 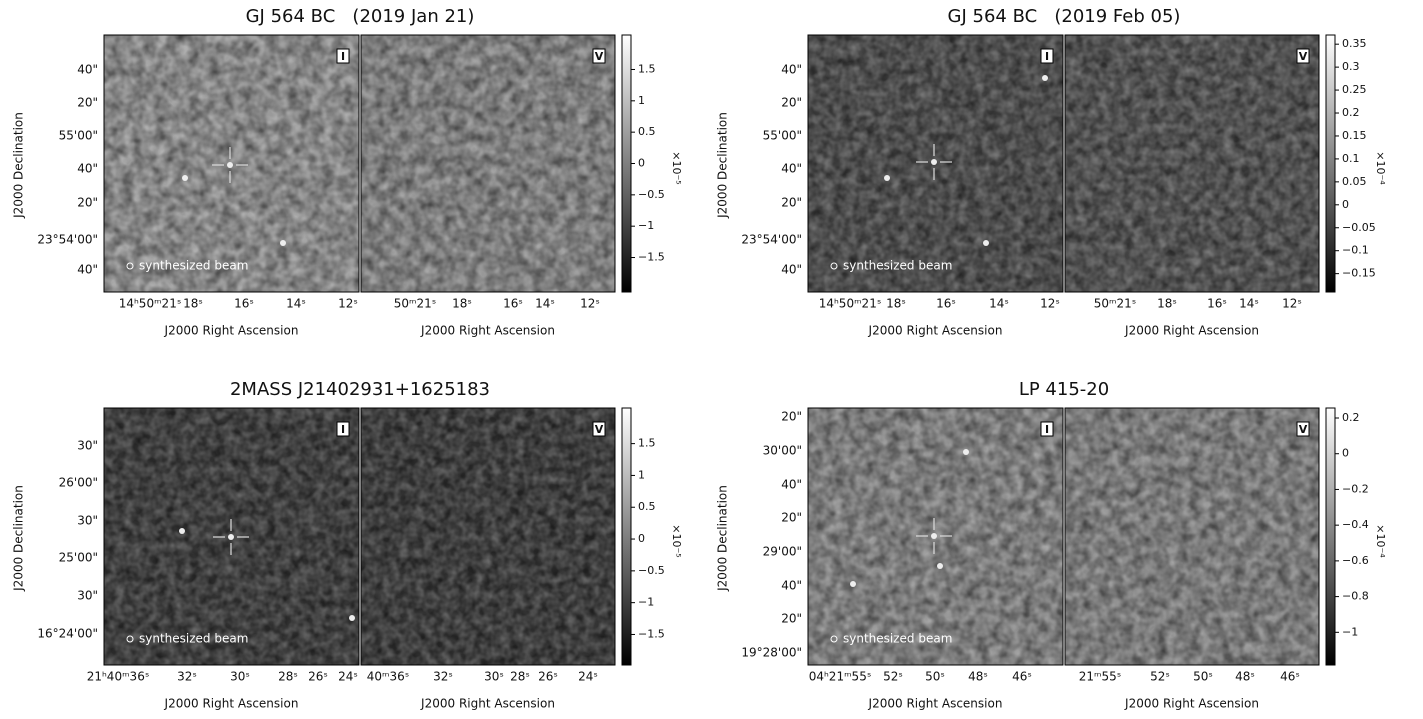 I want to click on ra-tick-label: 12ˢ, so click(x=348, y=304).